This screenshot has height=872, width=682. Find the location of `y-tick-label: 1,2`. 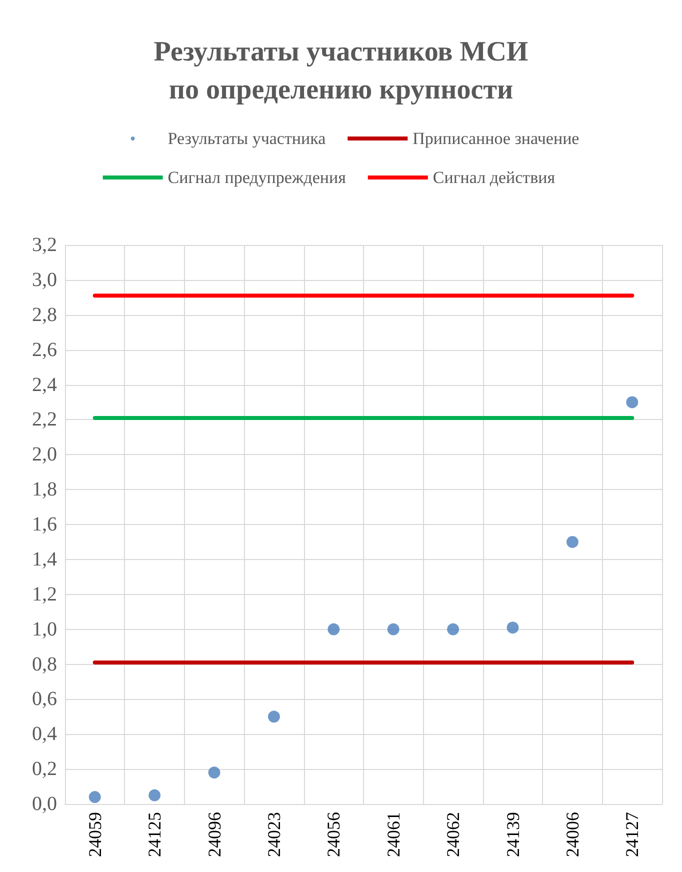

y-tick-label: 1,2 is located at coordinates (44, 594).